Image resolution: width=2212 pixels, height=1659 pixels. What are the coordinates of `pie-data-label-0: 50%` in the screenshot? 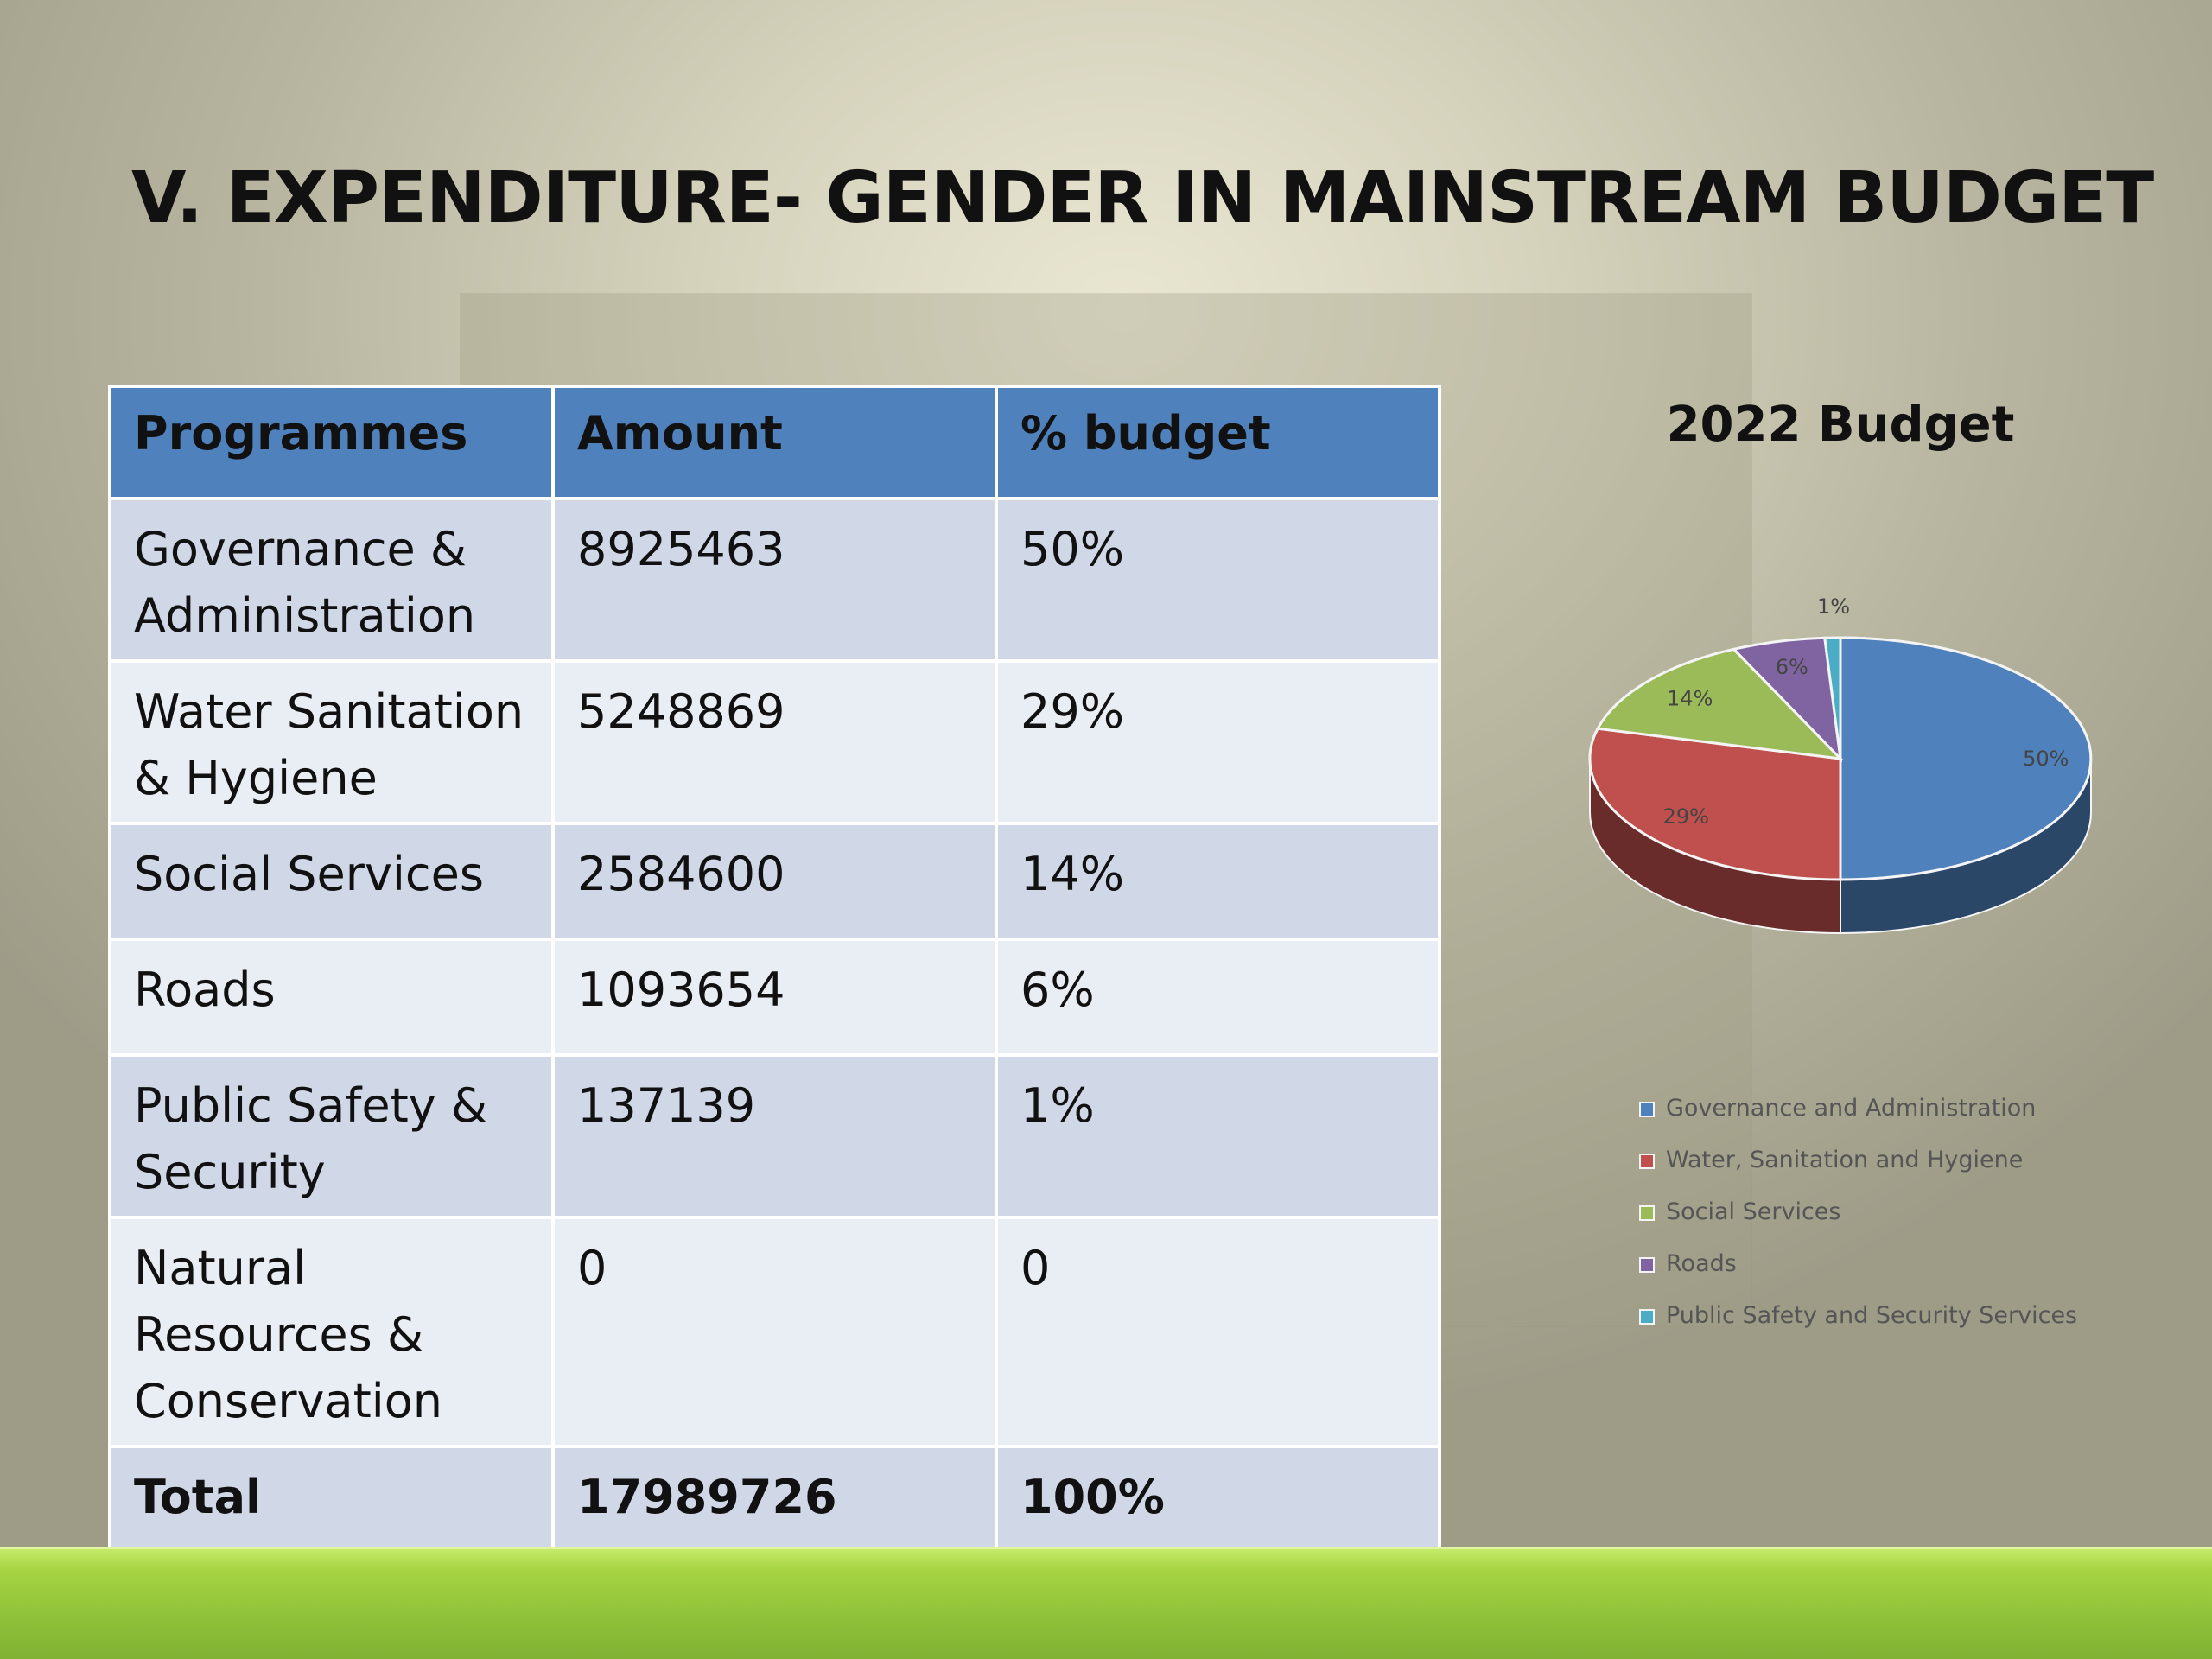 It's located at (2046, 759).